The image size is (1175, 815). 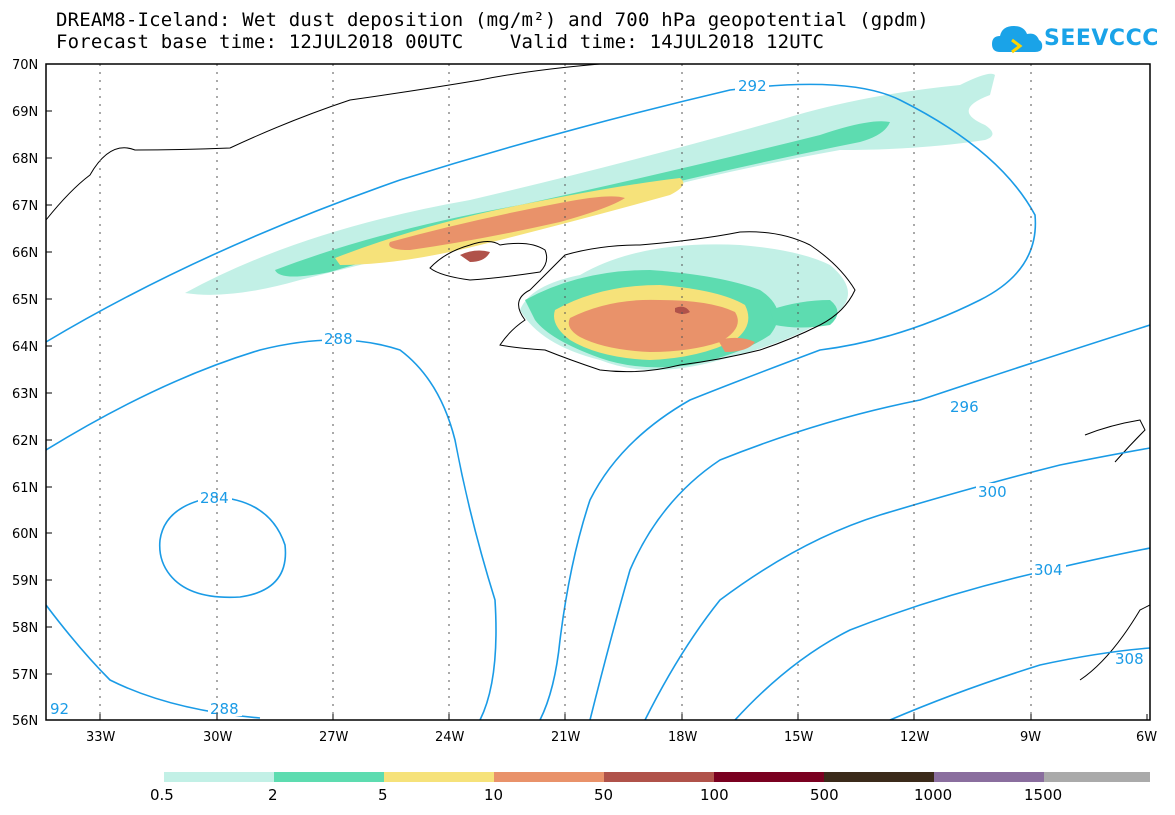 What do you see at coordinates (25, 206) in the screenshot?
I see `lat-label: 67N` at bounding box center [25, 206].